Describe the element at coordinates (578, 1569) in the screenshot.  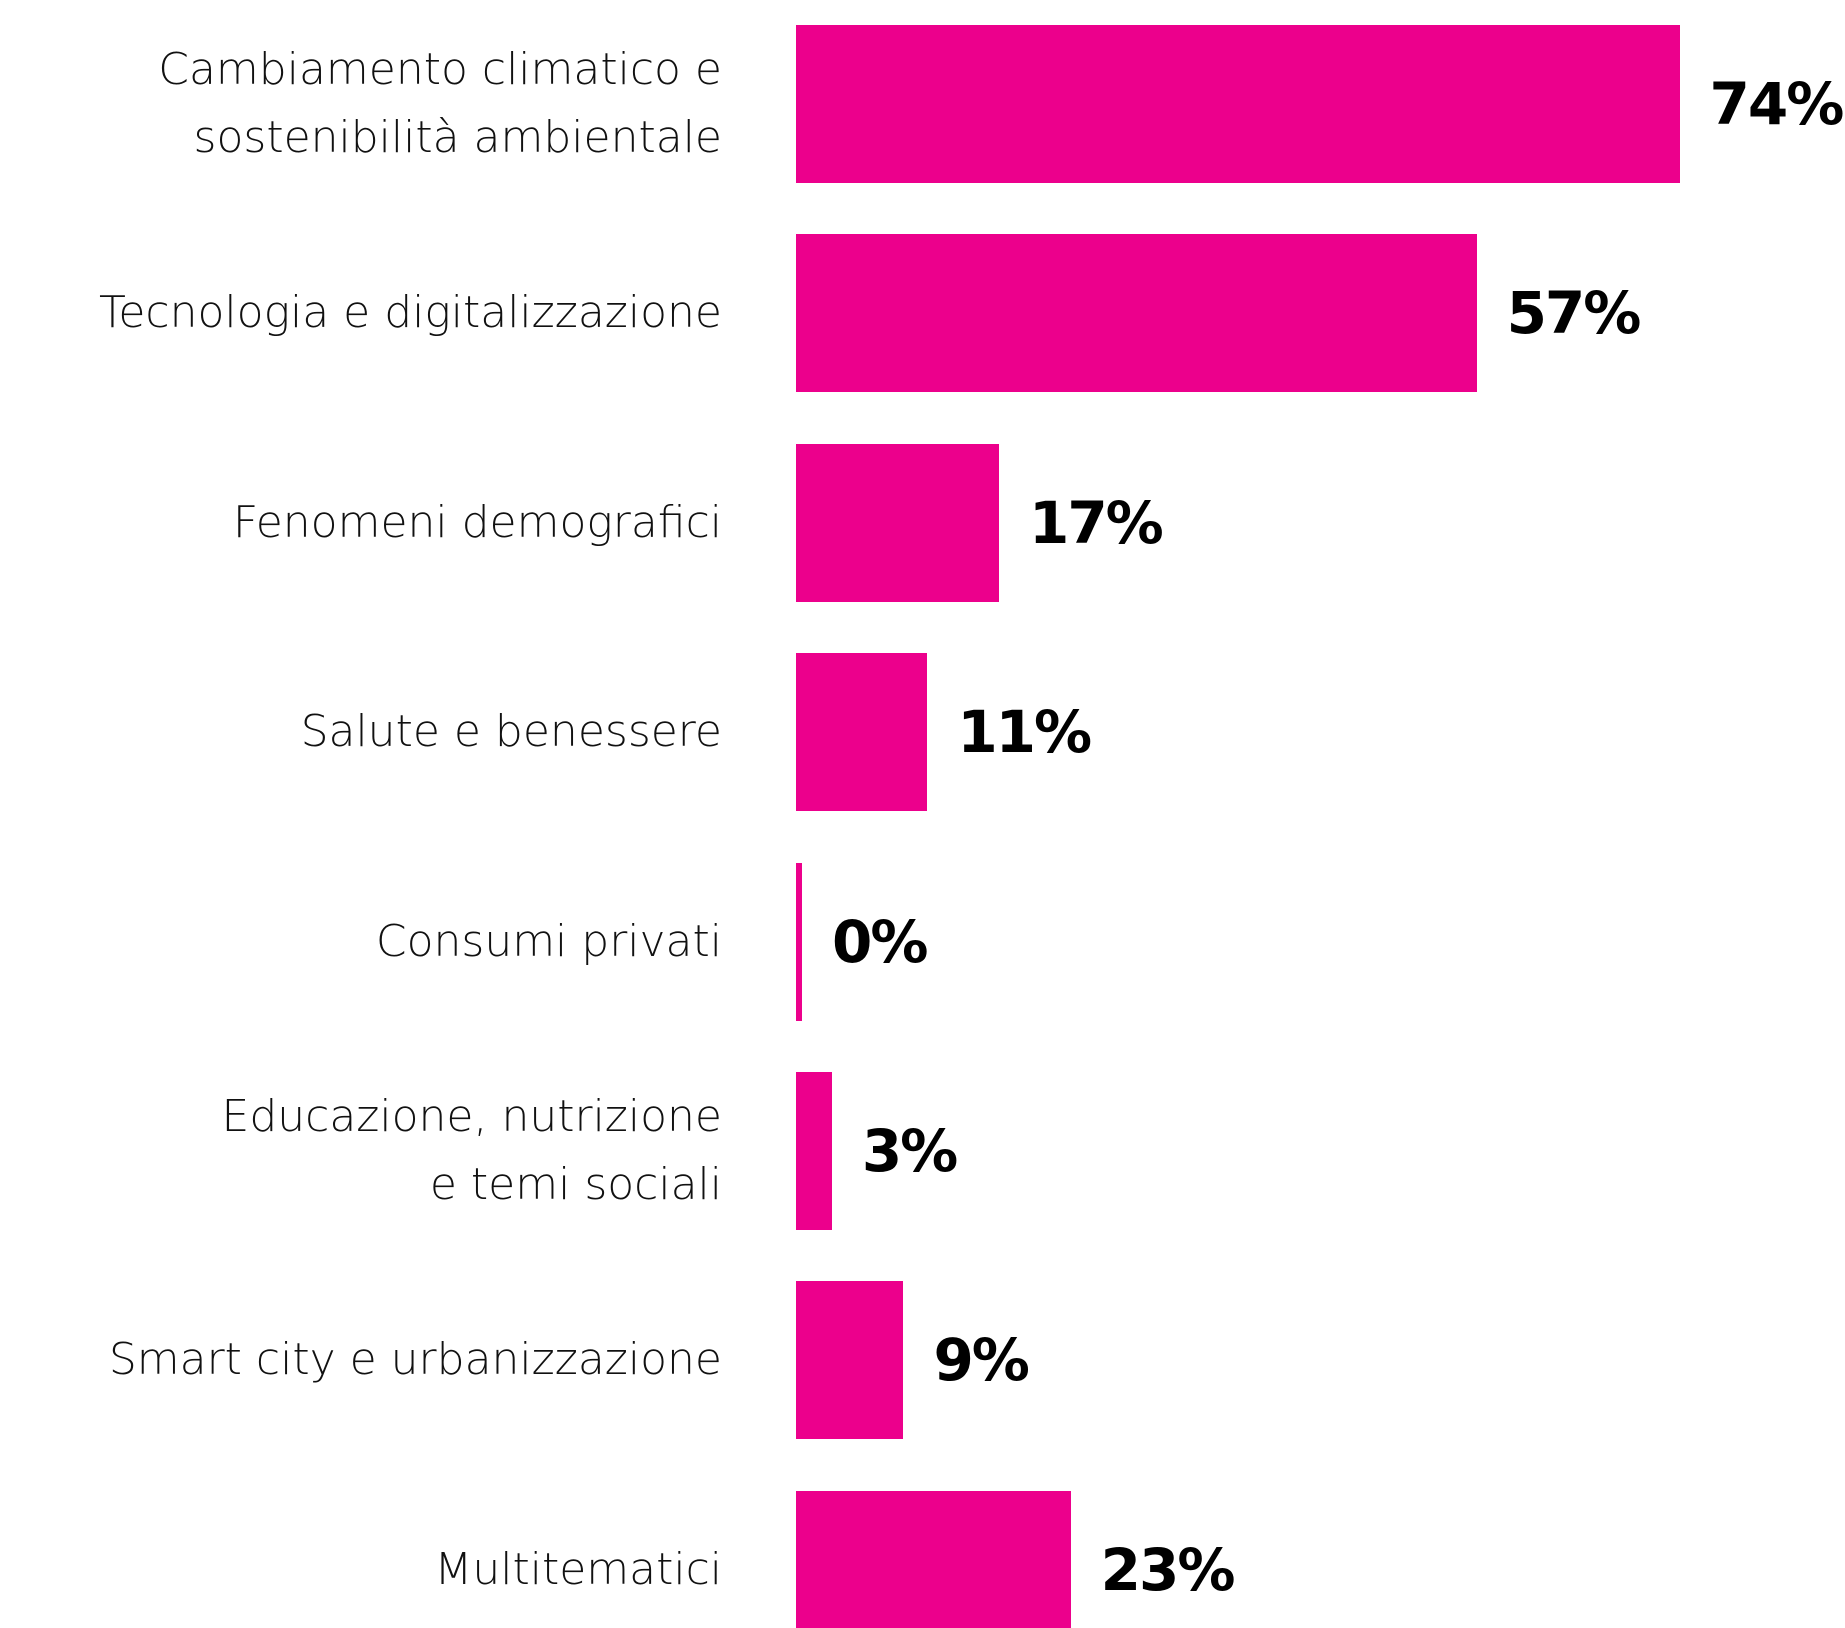
I see `category-label: Multitematici` at that location.